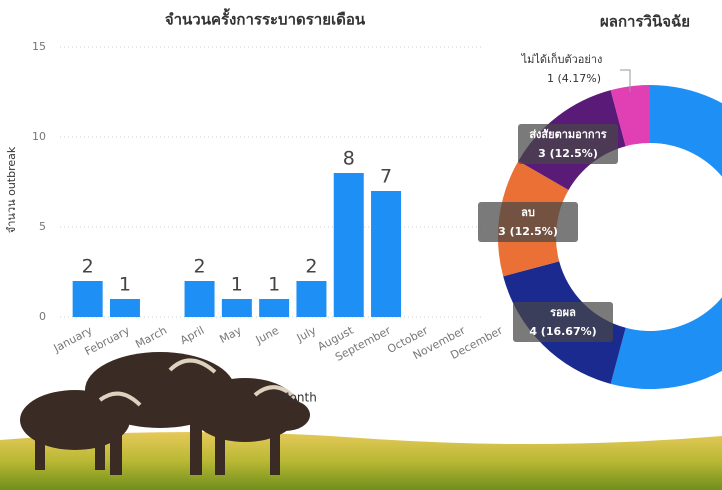  Describe the element at coordinates (11, 189) in the screenshot. I see `y-axis-label: จำนวน outbreak` at that location.